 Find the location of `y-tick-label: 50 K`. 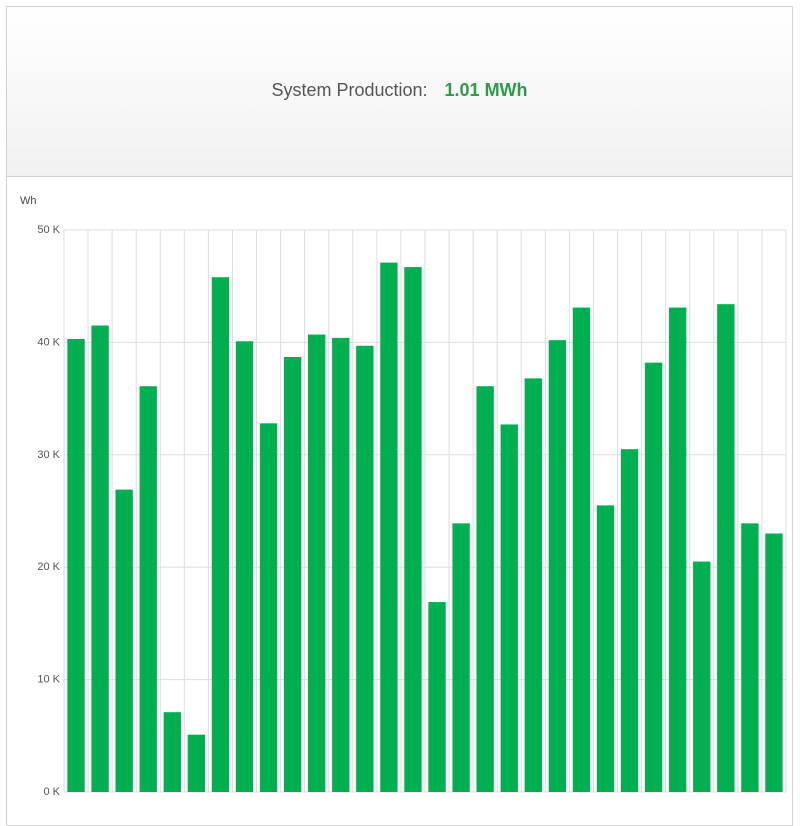

y-tick-label: 50 K is located at coordinates (48, 230).